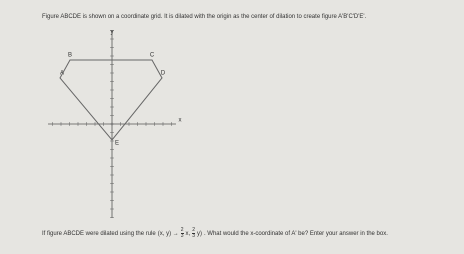 The image size is (464, 254). I want to click on vertex-label: A, so click(62, 74).